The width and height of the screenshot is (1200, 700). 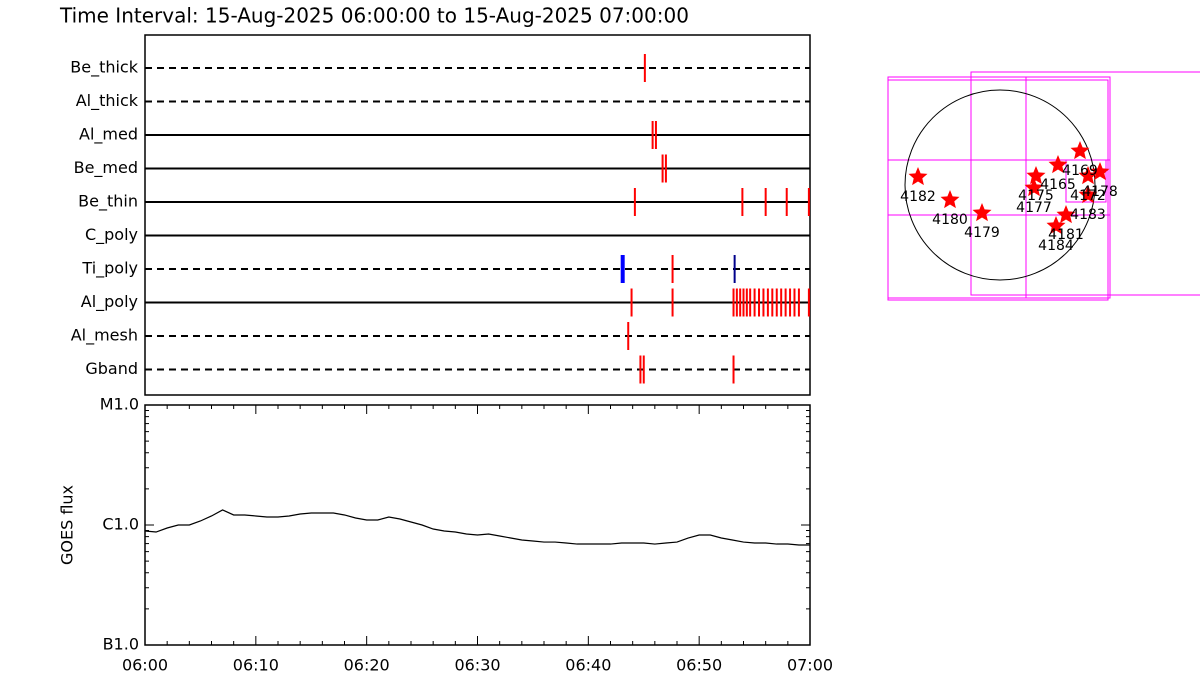 I want to click on ar-label: 4183, so click(x=1088, y=215).